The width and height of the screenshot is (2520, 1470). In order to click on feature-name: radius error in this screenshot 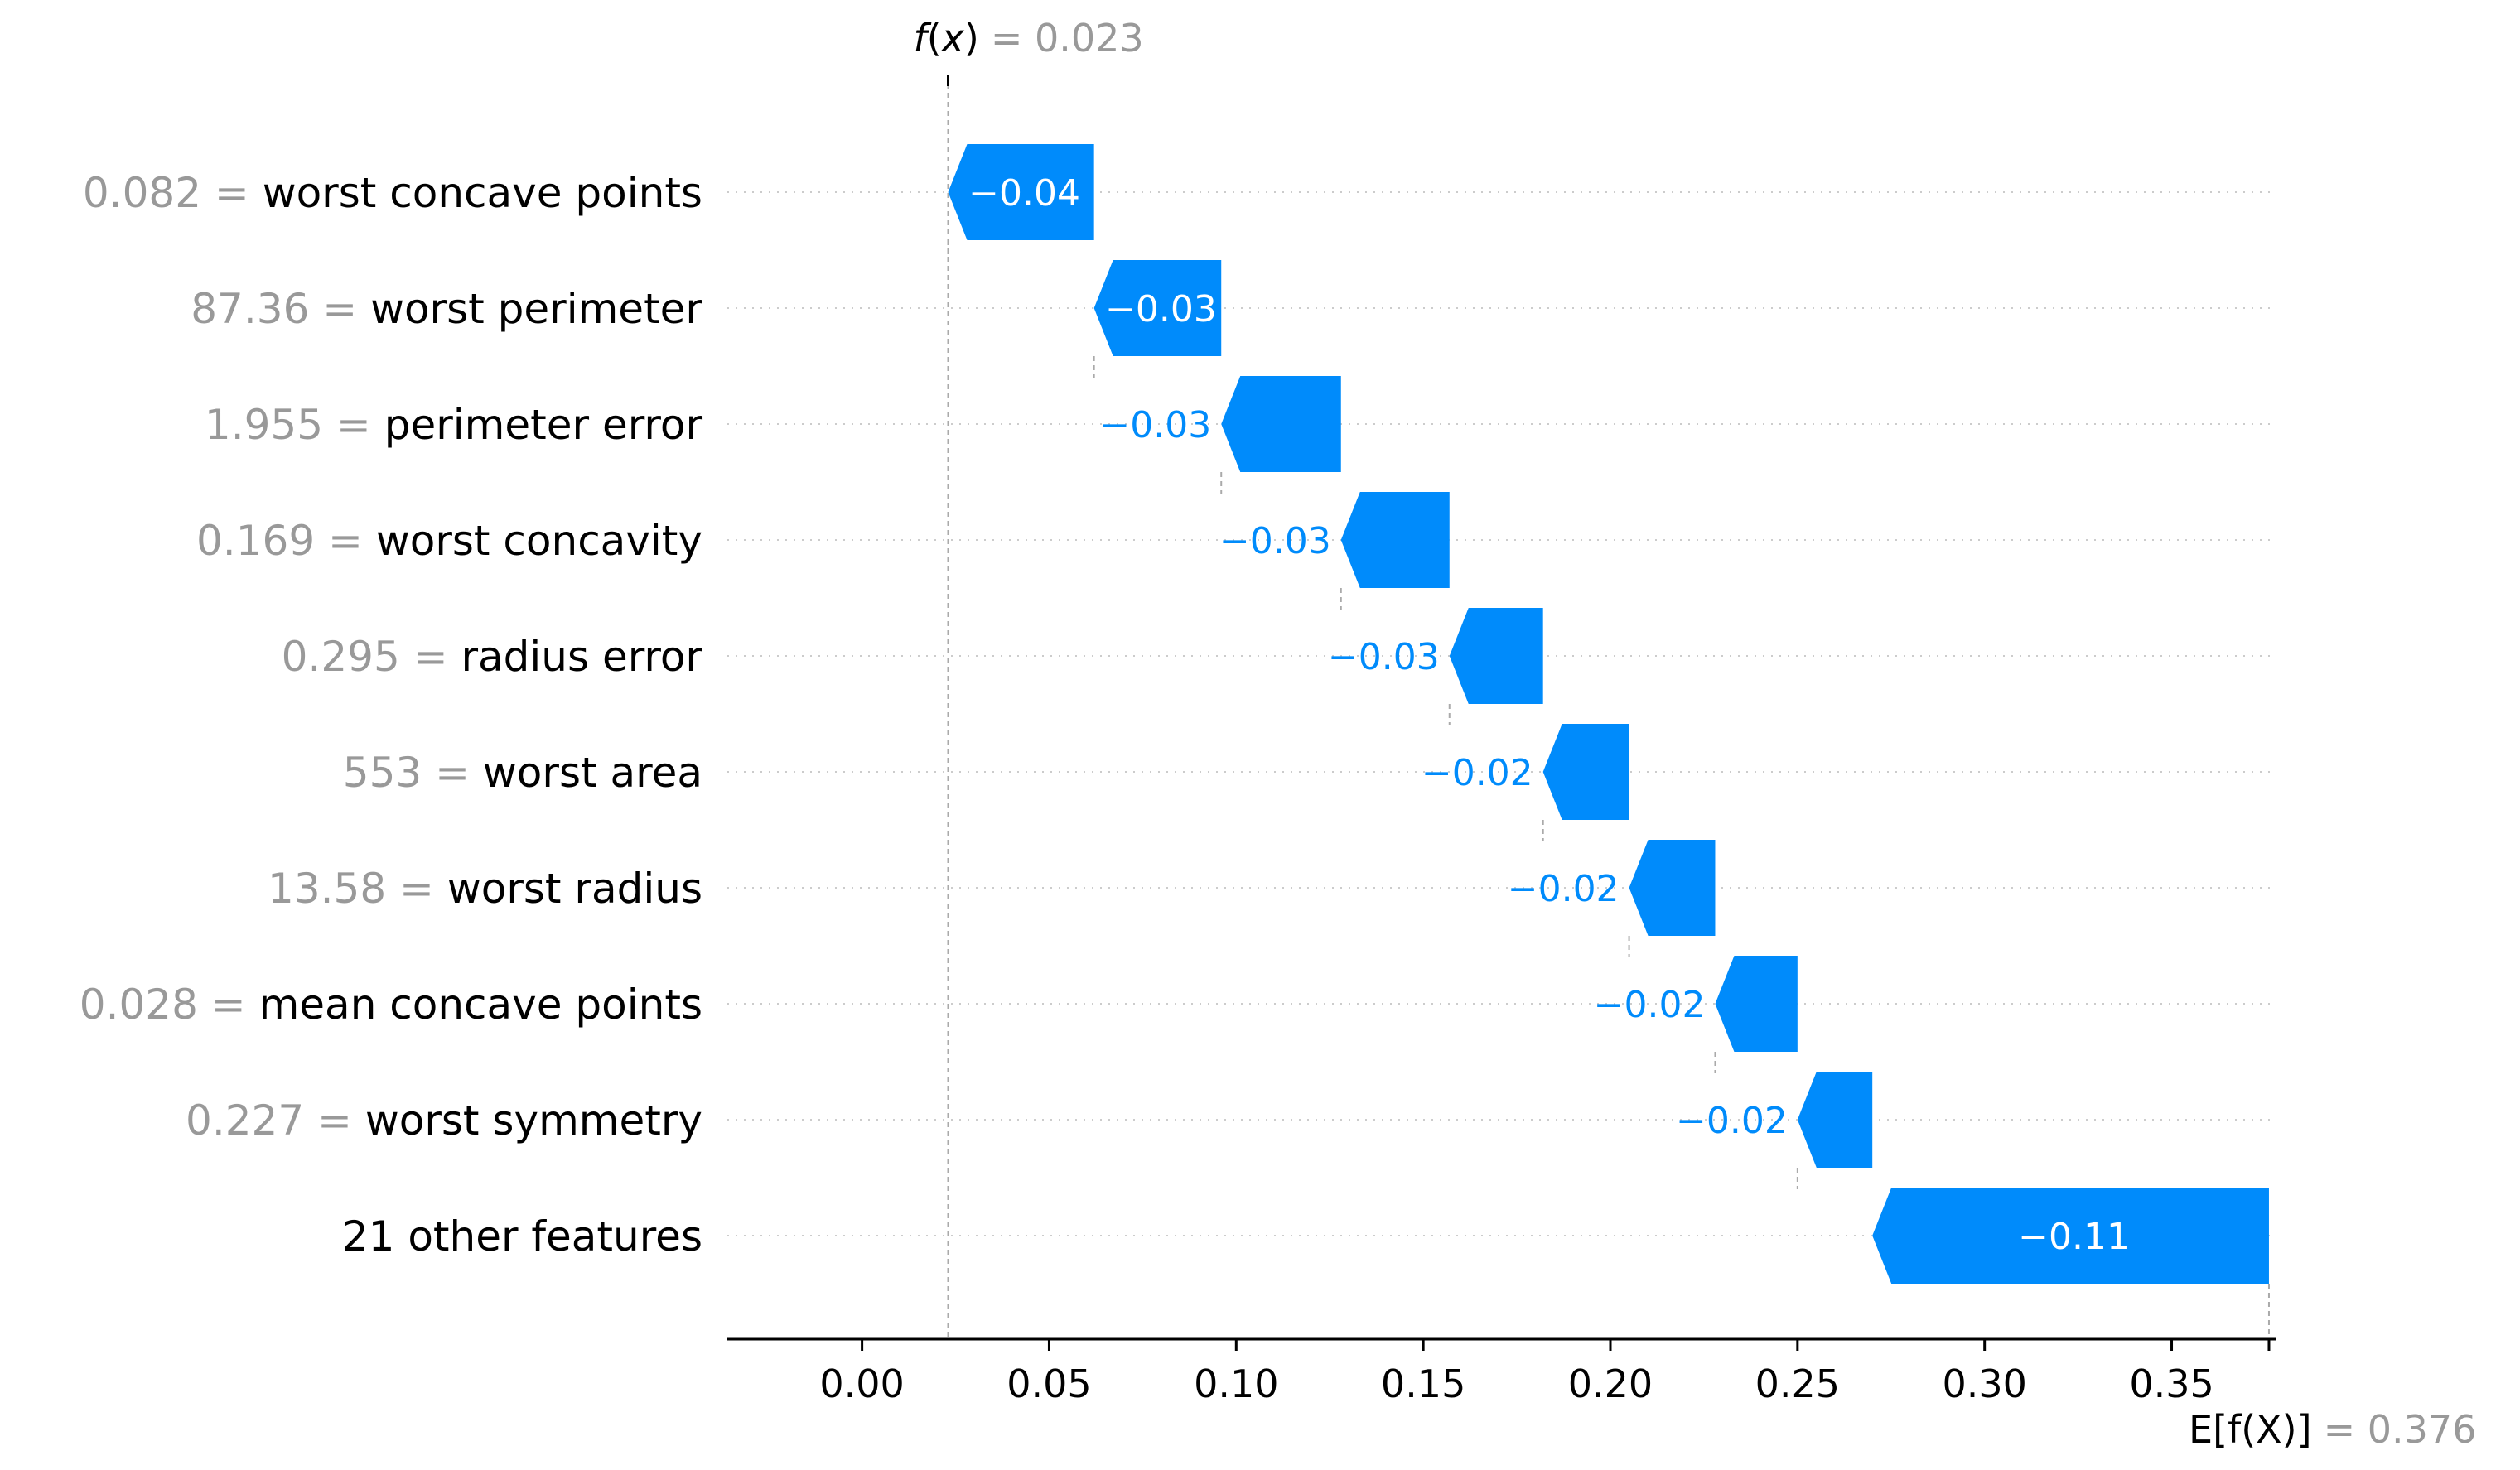, I will do `click(581, 657)`.